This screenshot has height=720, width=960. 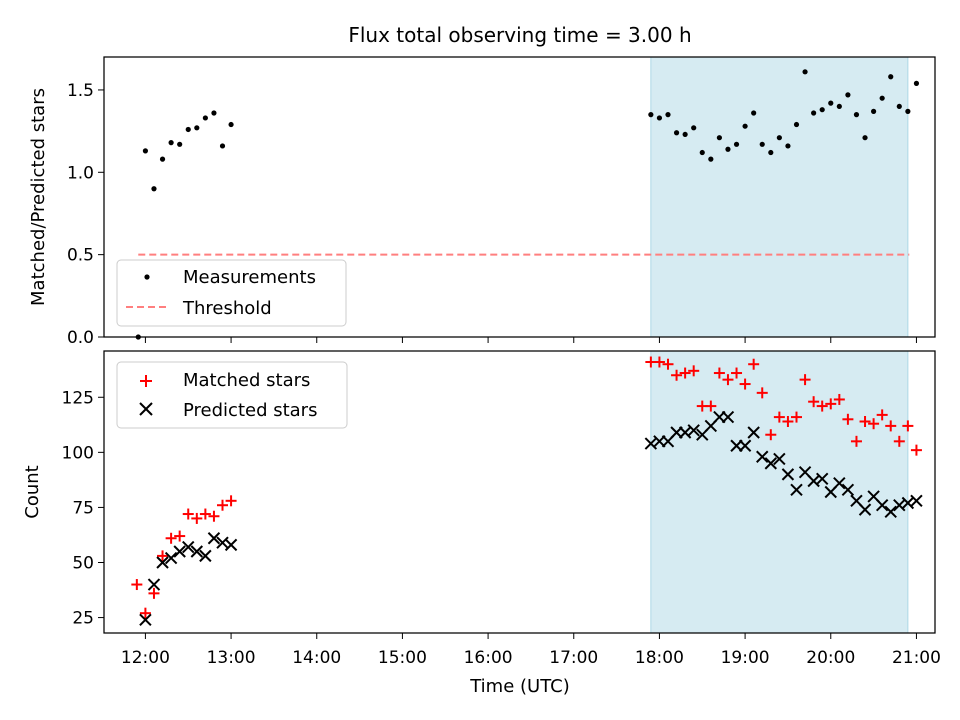 I want to click on x-tick-label: 18:00, so click(x=659, y=658).